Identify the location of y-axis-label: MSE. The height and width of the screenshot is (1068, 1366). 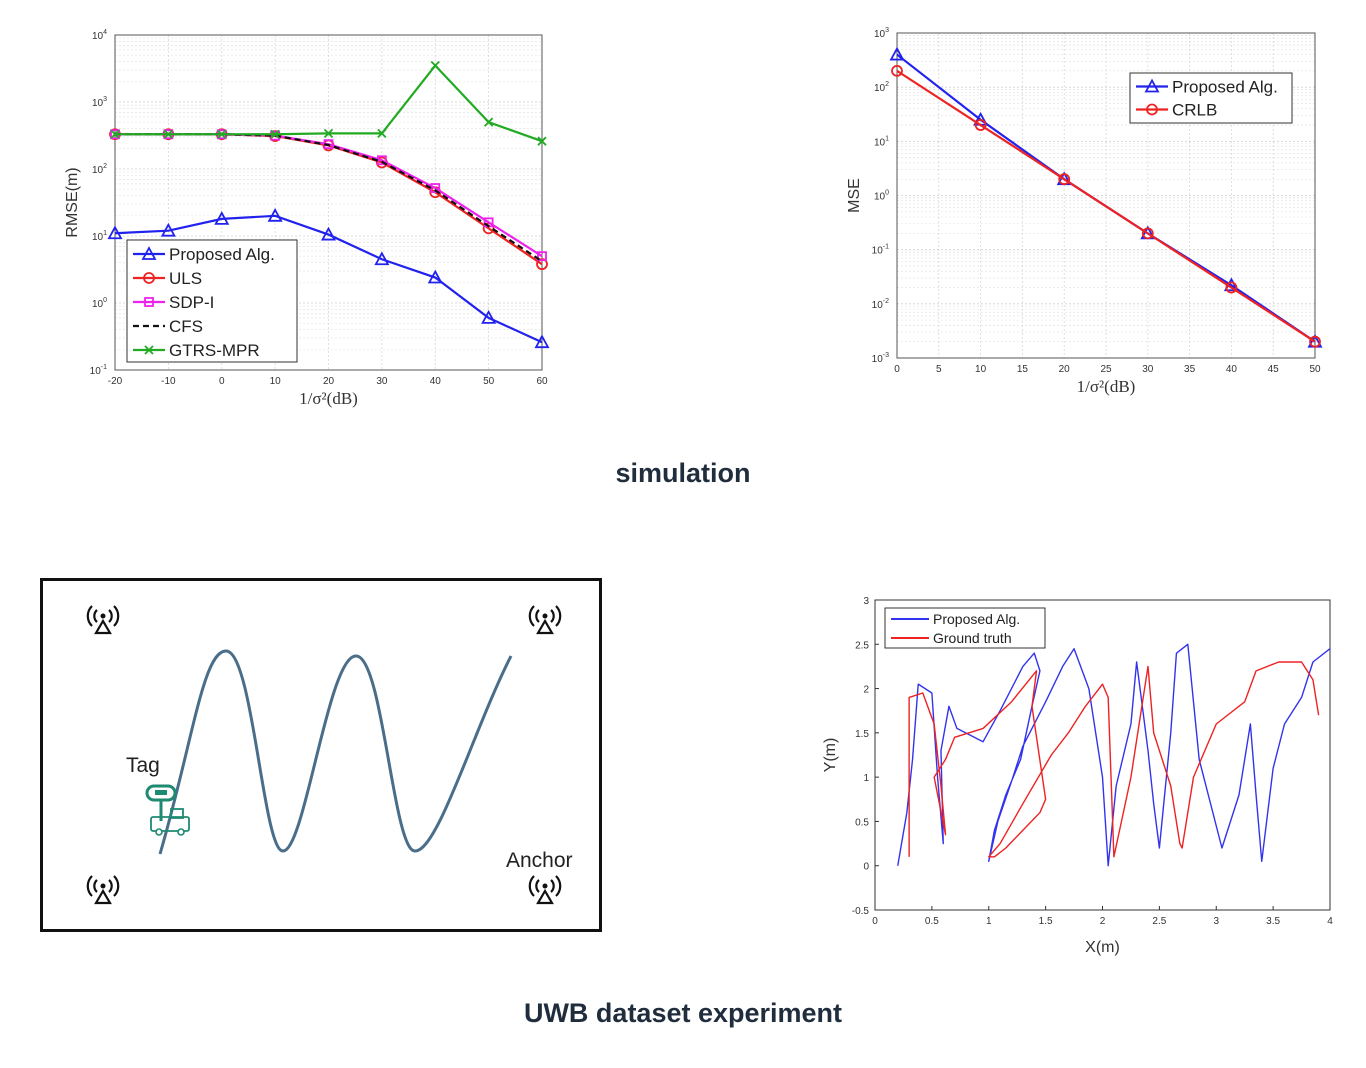
(854, 195).